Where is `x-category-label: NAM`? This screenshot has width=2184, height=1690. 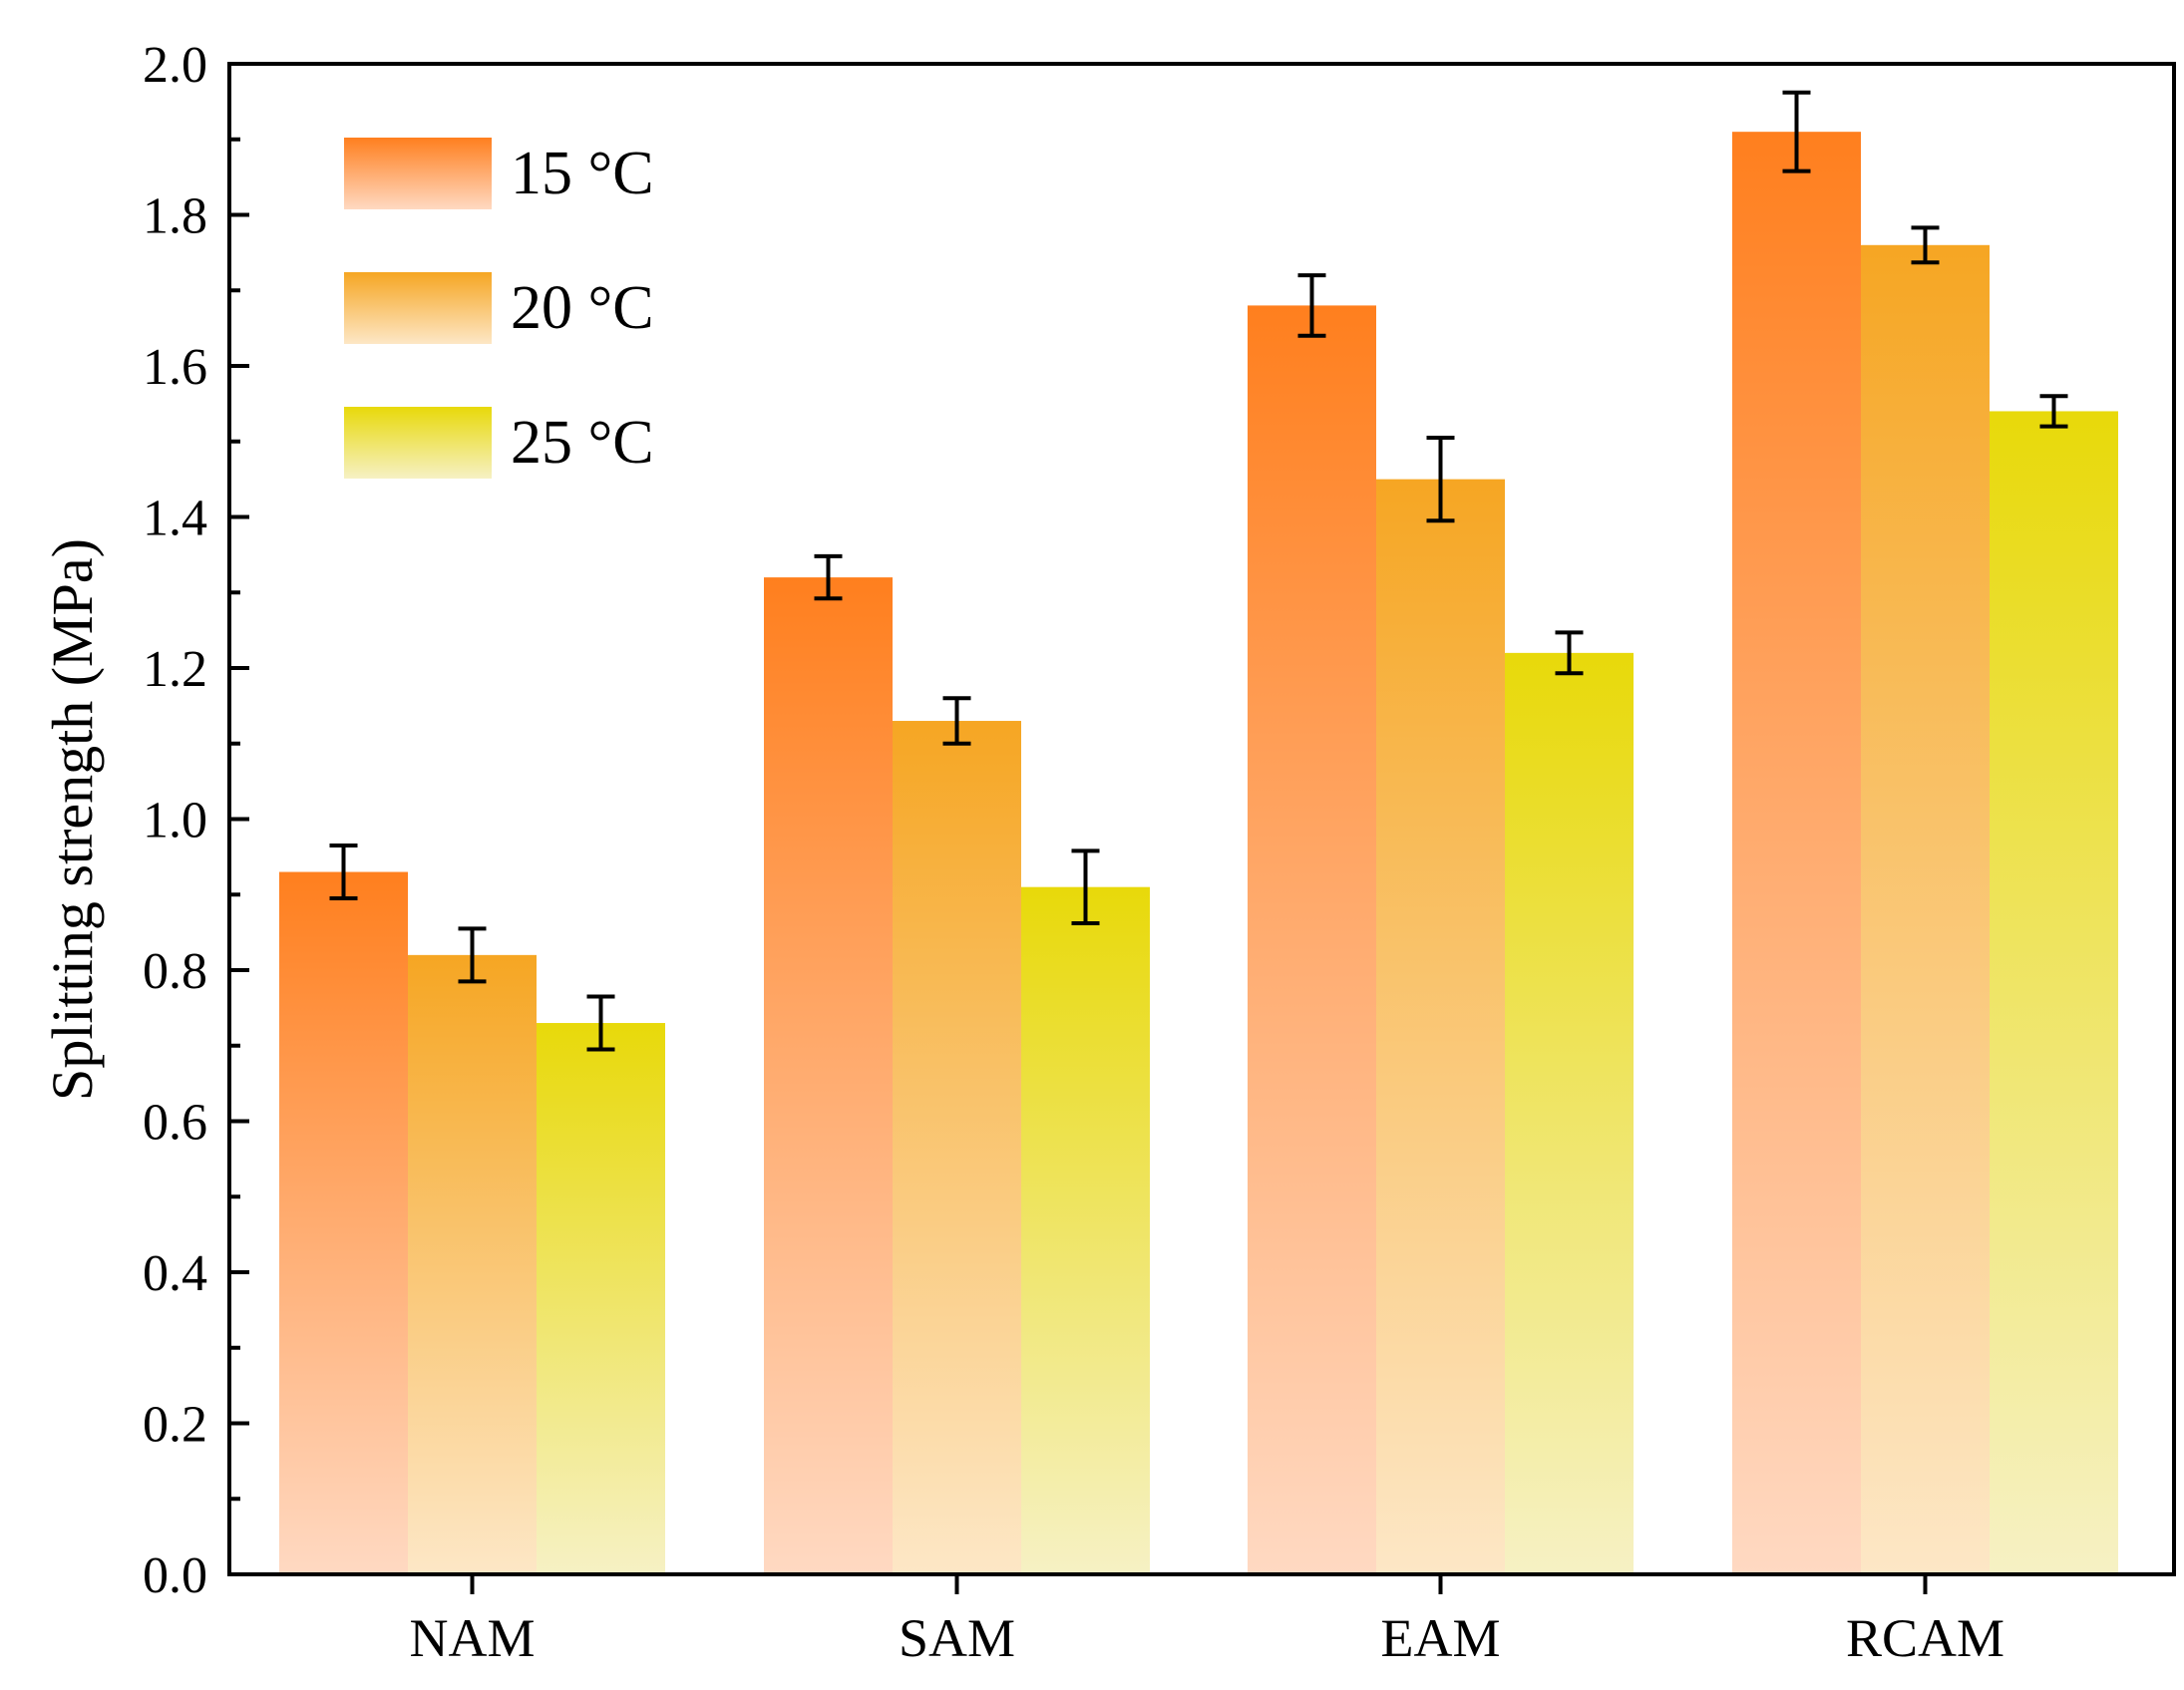 x-category-label: NAM is located at coordinates (472, 1638).